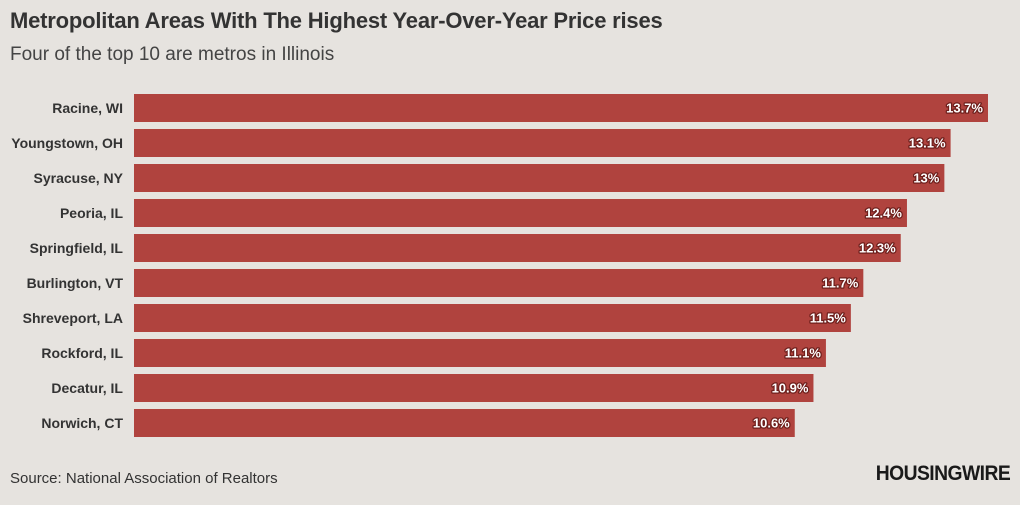 The height and width of the screenshot is (505, 1020). I want to click on value-label: 10.6%, so click(771, 423).